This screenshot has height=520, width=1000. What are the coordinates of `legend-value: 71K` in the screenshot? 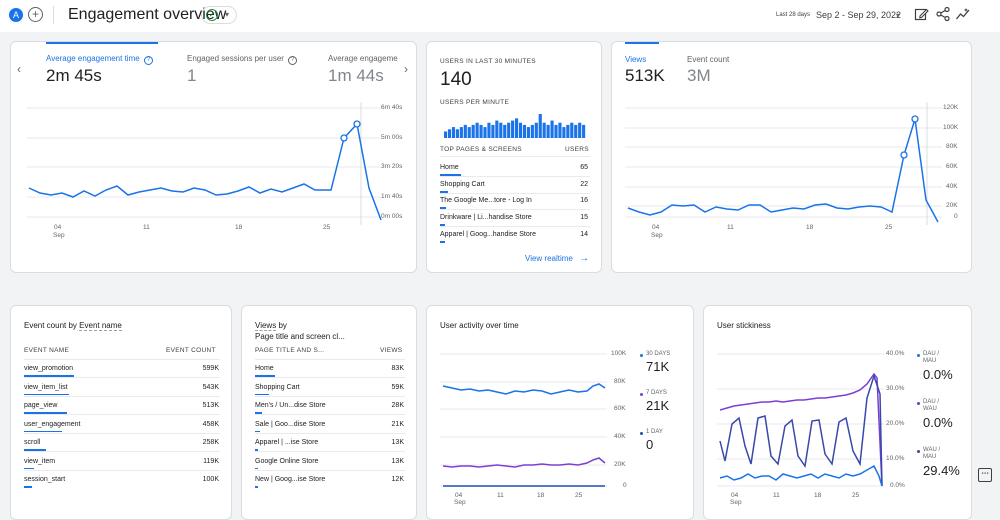 It's located at (658, 366).